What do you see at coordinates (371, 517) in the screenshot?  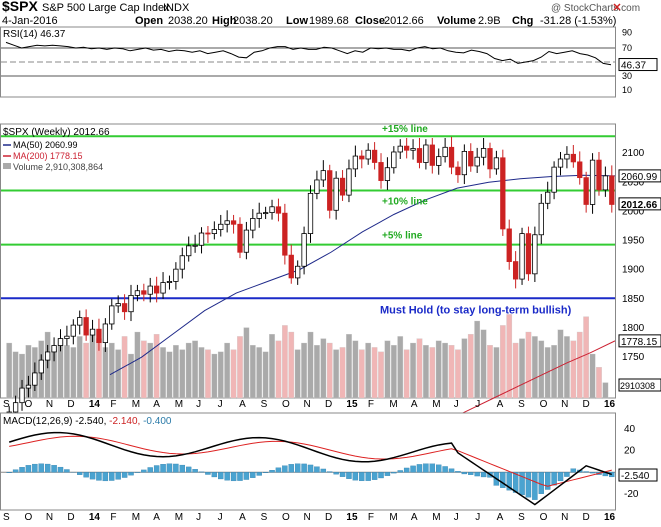 I see `macd-x-label: F` at bounding box center [371, 517].